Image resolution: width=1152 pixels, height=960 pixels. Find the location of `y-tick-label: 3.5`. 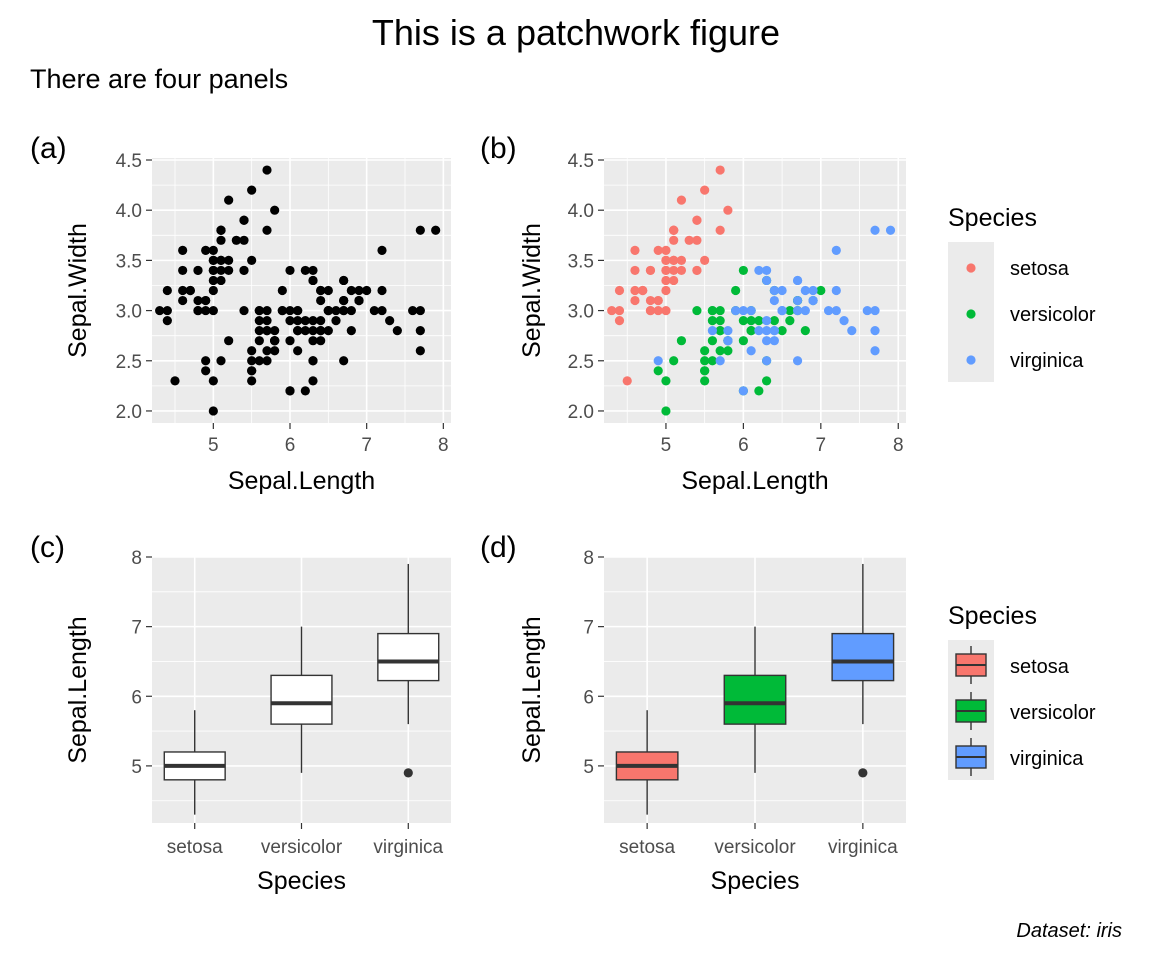

y-tick-label: 3.5 is located at coordinates (129, 261).